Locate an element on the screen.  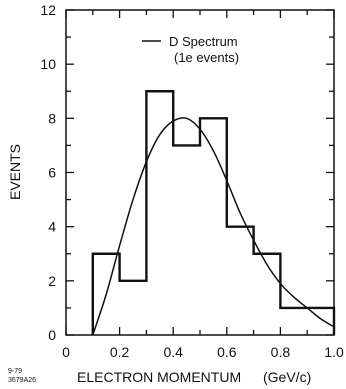
y-tick-label: 4 is located at coordinates (52, 227).